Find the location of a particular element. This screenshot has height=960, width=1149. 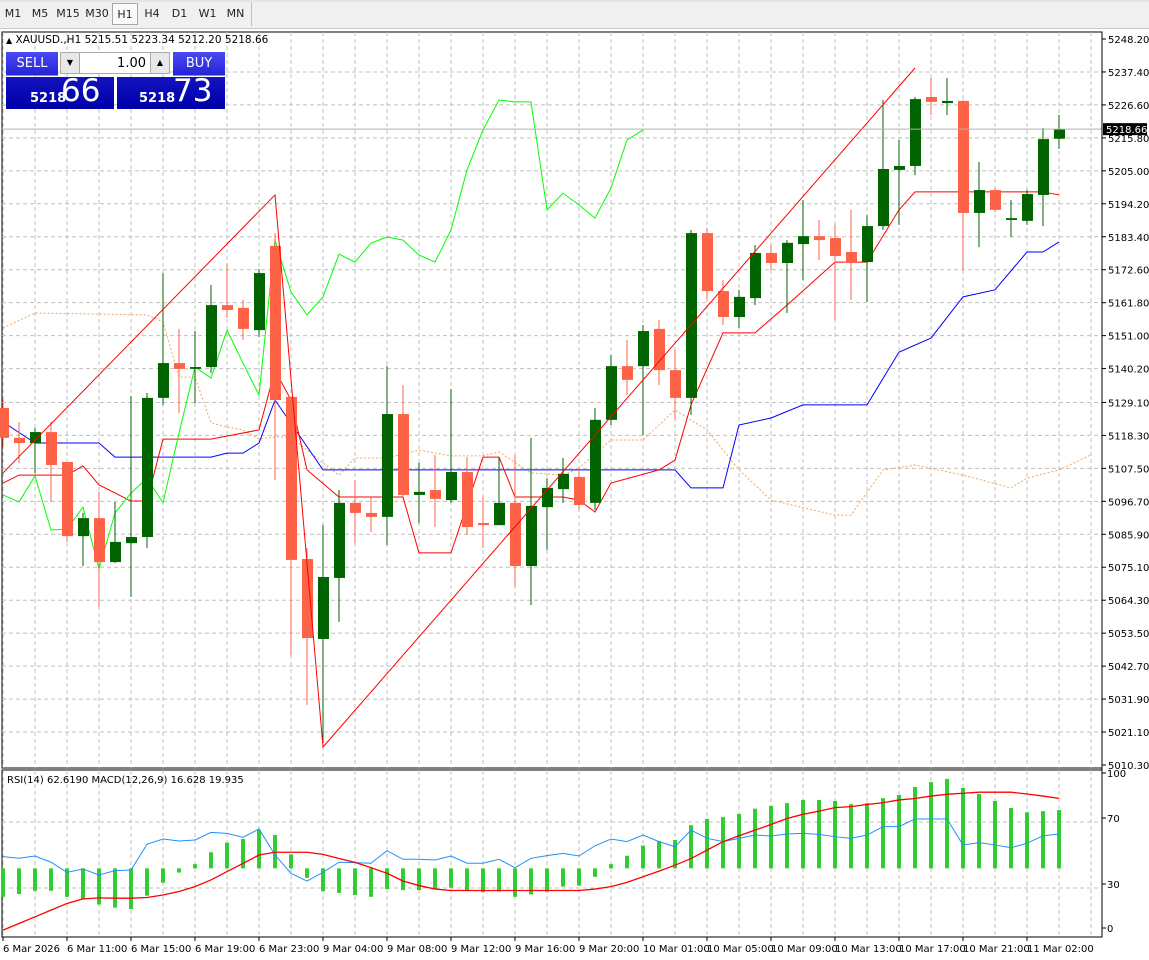

sell-price-button: 5218 66 is located at coordinates (60, 91).